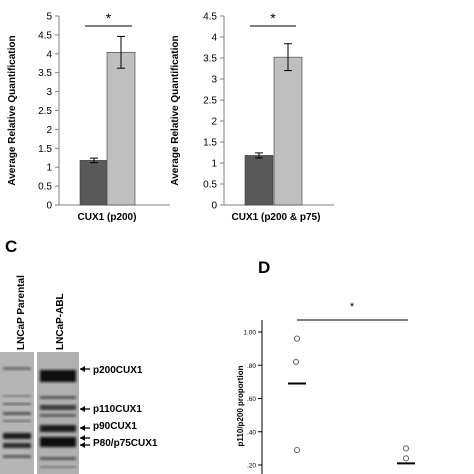 This screenshot has height=474, width=474. I want to click on band-label: P80/p75CUX1, so click(125, 443).